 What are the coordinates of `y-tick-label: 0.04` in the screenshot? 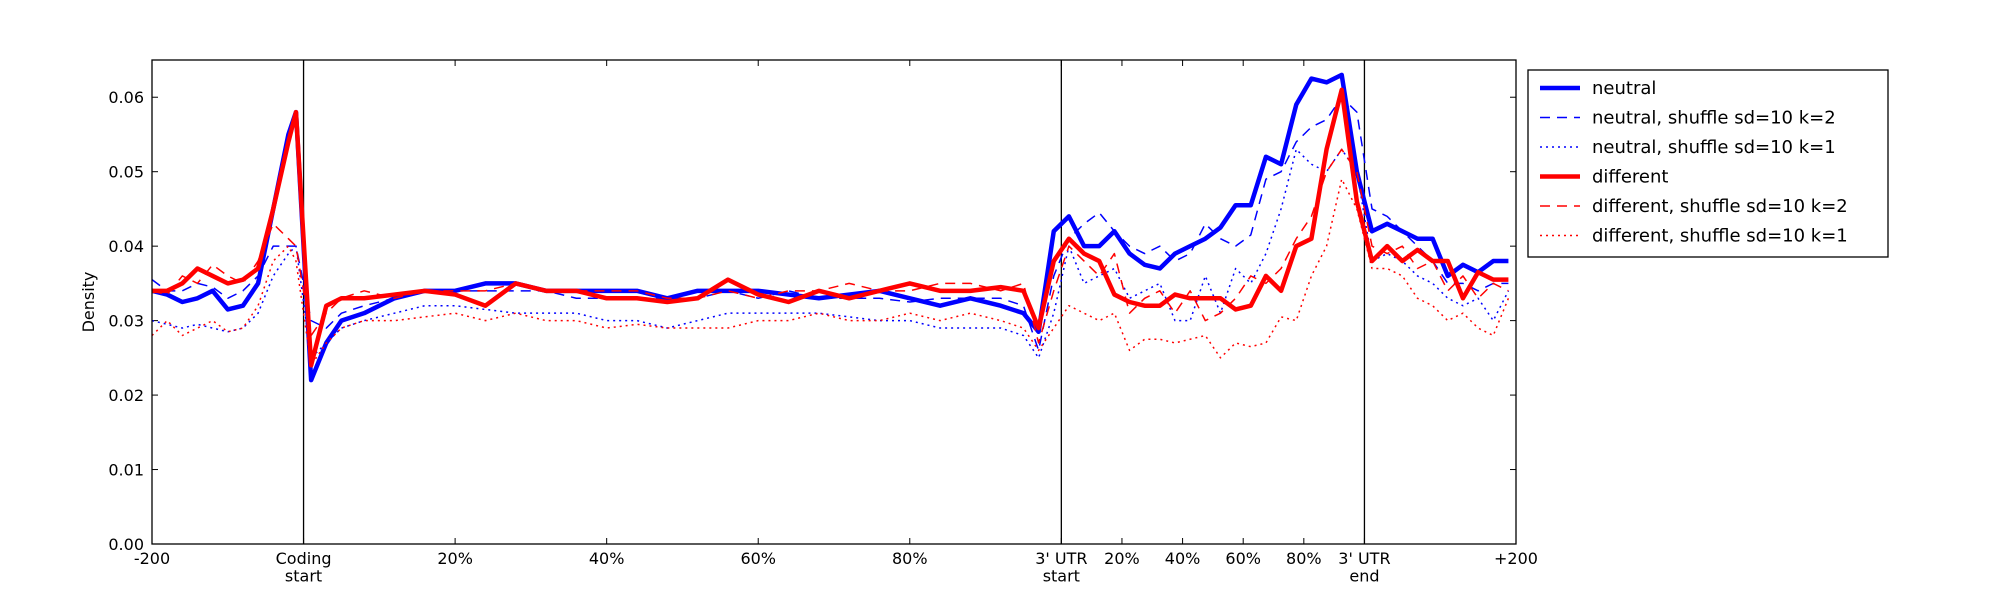 It's located at (126, 246).